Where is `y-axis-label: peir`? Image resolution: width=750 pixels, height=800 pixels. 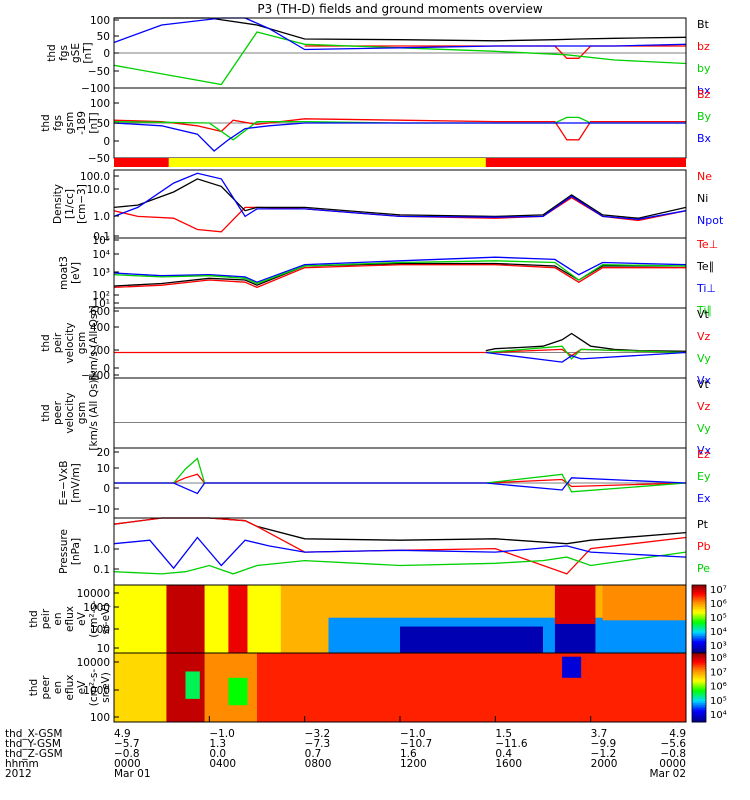 y-axis-label: peir is located at coordinates (46, 618).